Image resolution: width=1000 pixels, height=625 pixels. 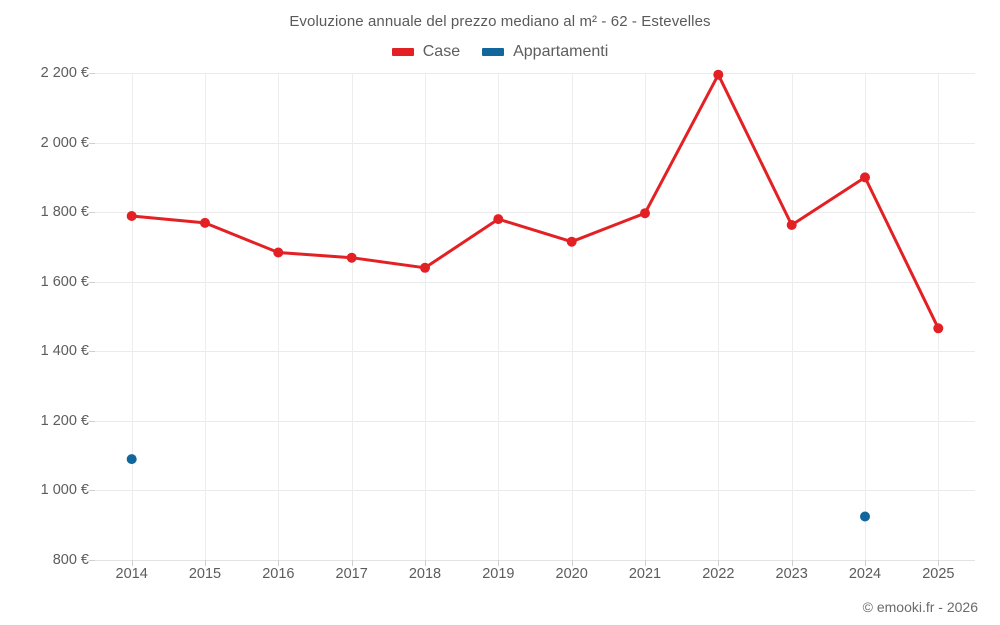 I want to click on x-tick-label: 2015, so click(x=205, y=574).